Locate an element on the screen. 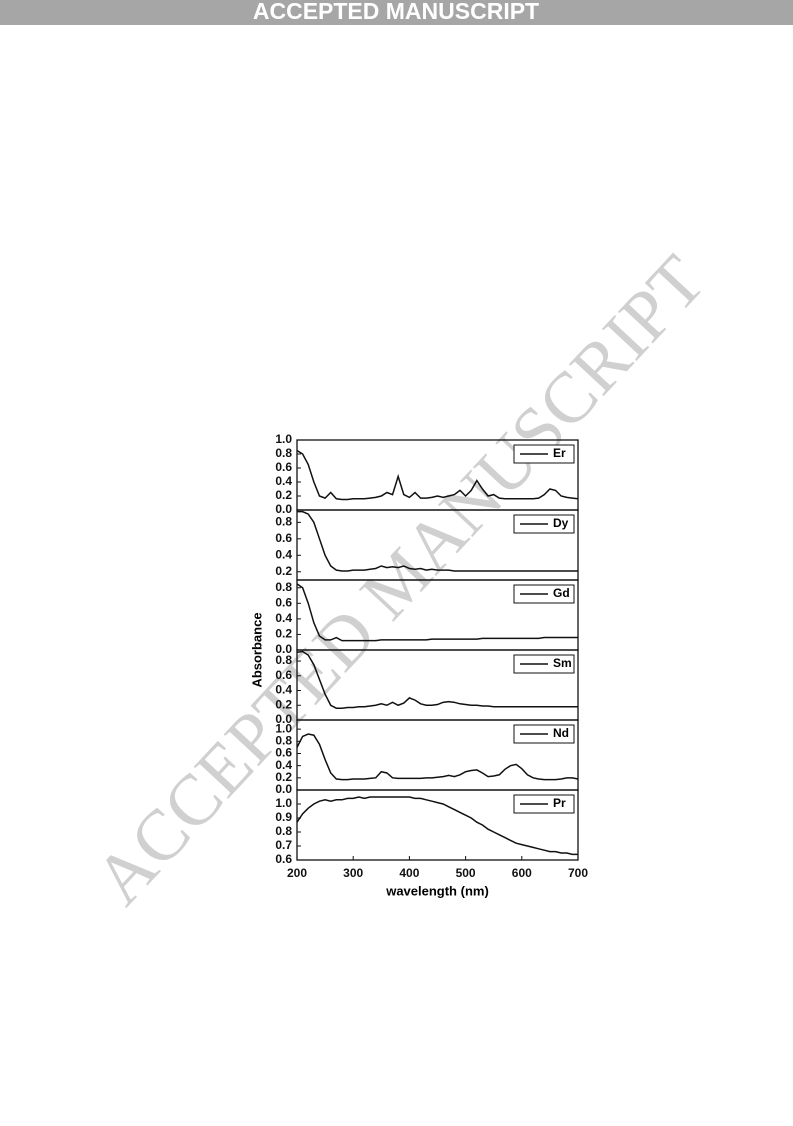  legend-label: Pr is located at coordinates (559, 803).